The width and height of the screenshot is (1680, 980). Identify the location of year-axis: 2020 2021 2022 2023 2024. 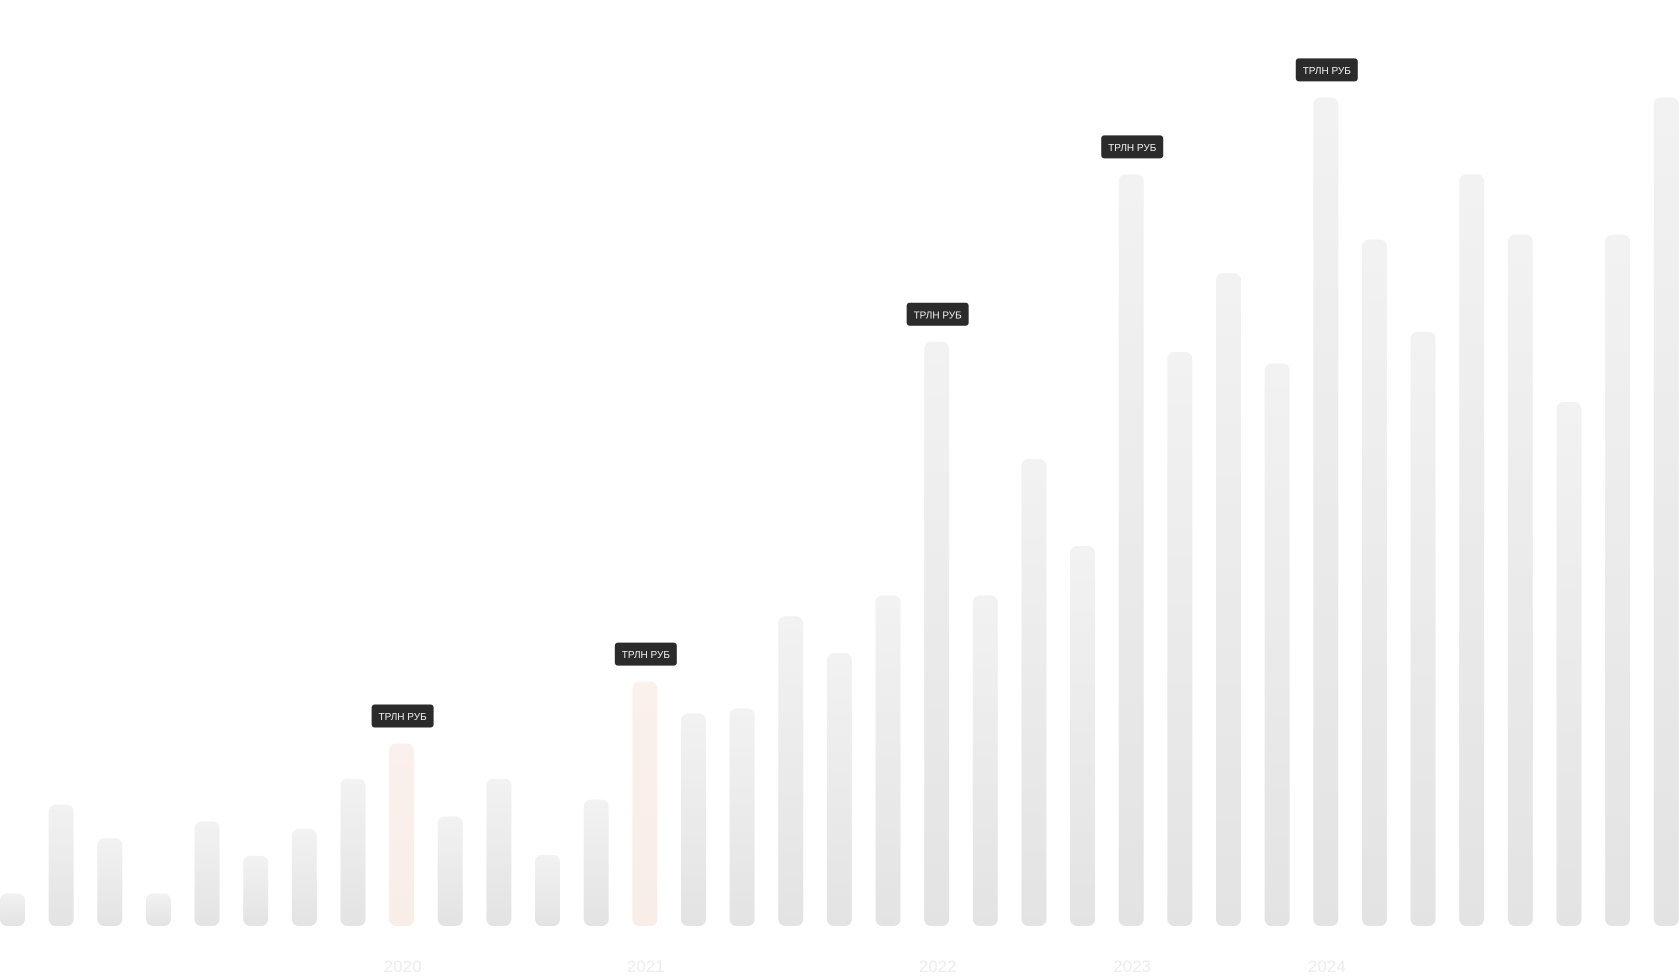
(865, 966).